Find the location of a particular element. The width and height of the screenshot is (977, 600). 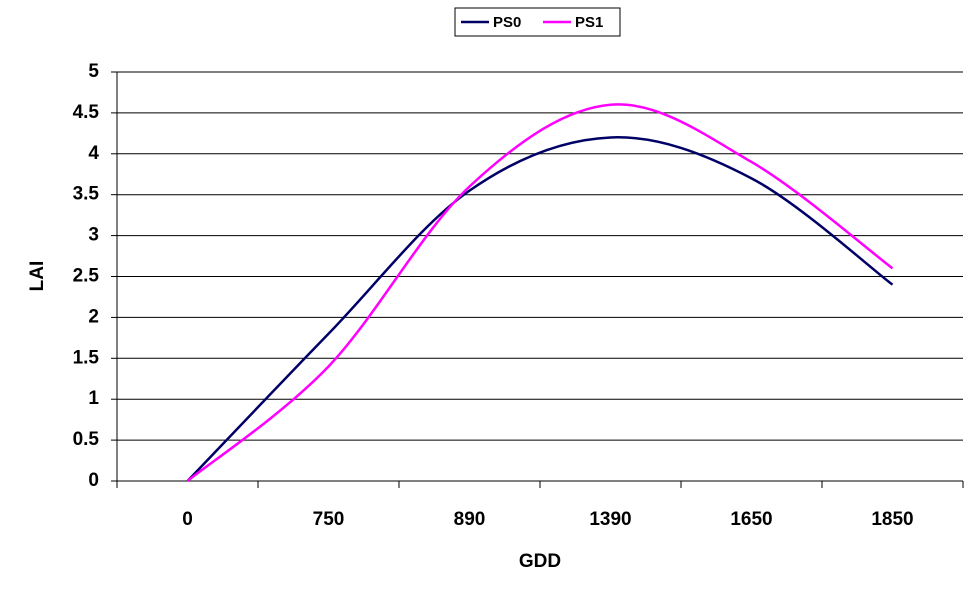

y-tick-label: 3 is located at coordinates (93, 235).